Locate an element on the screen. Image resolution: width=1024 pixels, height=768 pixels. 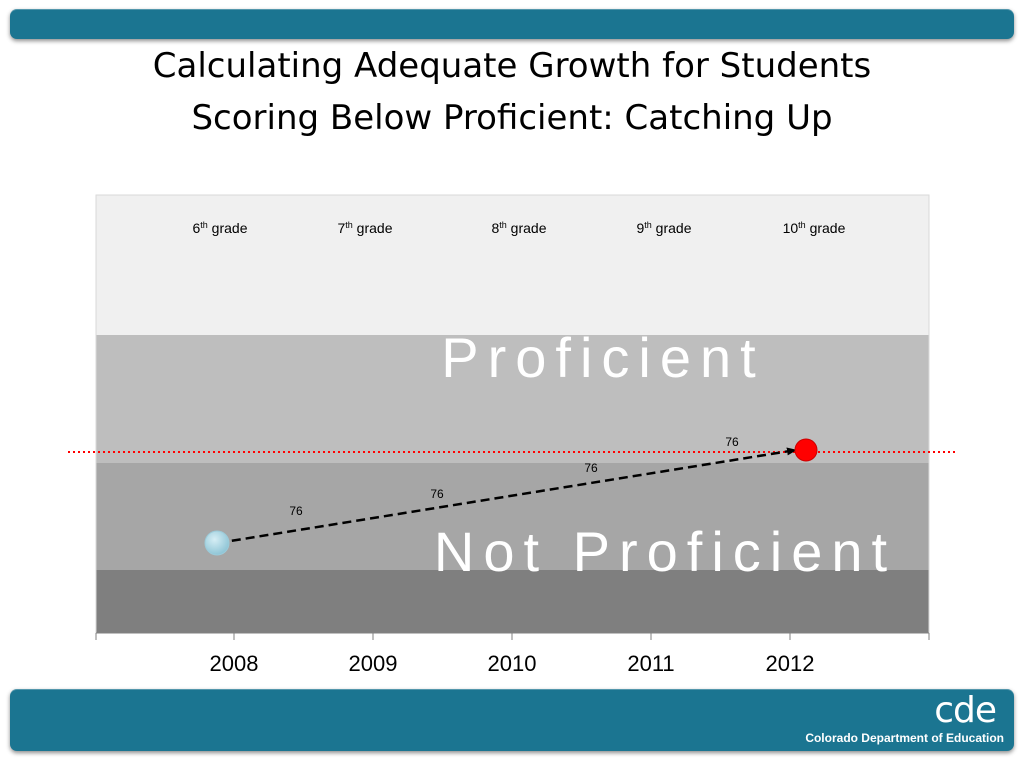
grade-label-6: 6th grade is located at coordinates (219, 228).